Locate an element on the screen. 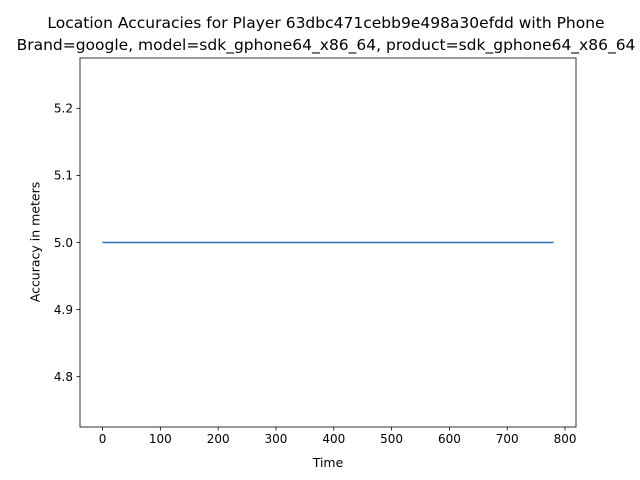  y-tick-label-3: 5.1 is located at coordinates (63, 176).